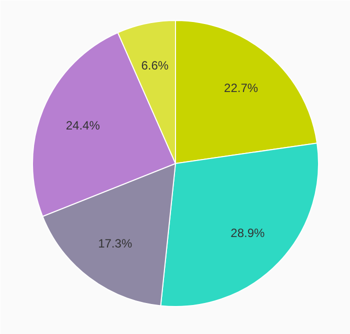 This screenshot has height=334, width=350. What do you see at coordinates (83, 125) in the screenshot?
I see `data-label: 24.4%` at bounding box center [83, 125].